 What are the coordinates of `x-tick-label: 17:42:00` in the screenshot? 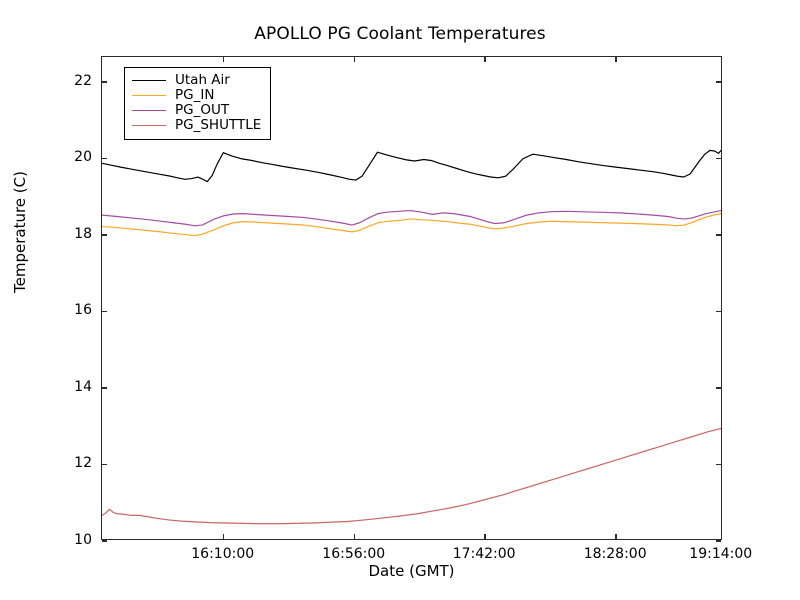 It's located at (484, 554).